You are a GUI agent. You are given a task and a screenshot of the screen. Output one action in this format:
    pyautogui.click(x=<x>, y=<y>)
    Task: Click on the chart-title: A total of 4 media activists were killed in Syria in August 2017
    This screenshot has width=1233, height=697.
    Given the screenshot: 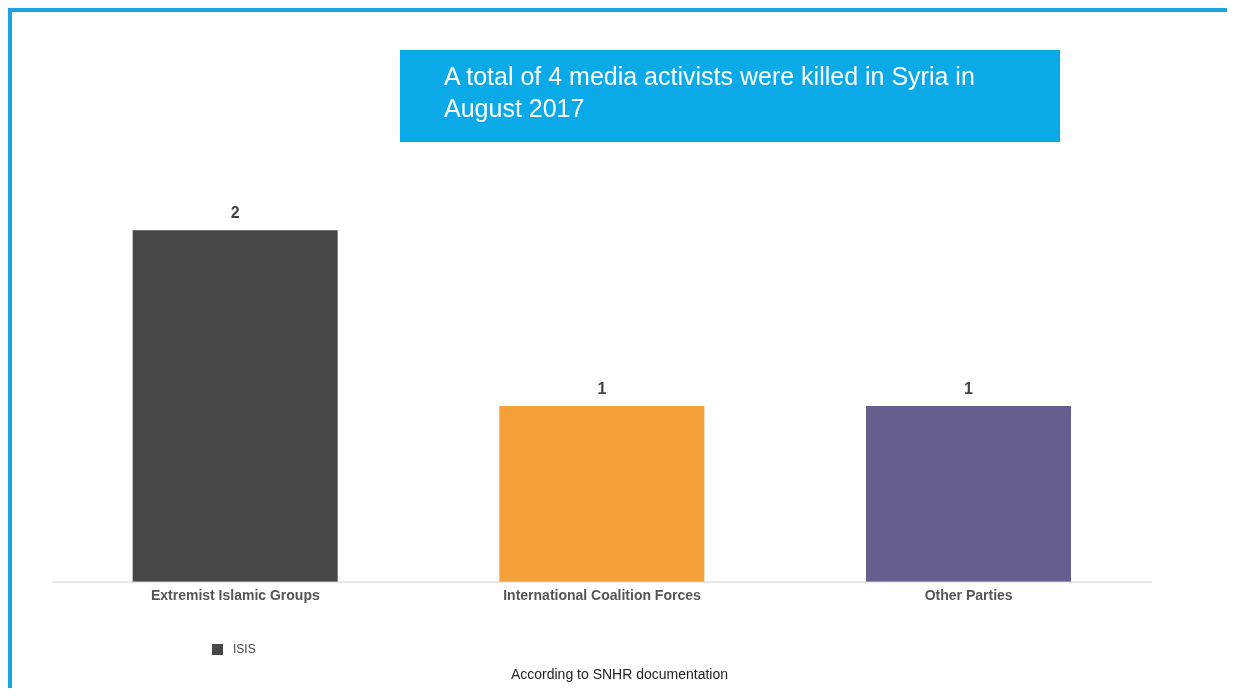 What is the action you would take?
    pyautogui.click(x=710, y=92)
    